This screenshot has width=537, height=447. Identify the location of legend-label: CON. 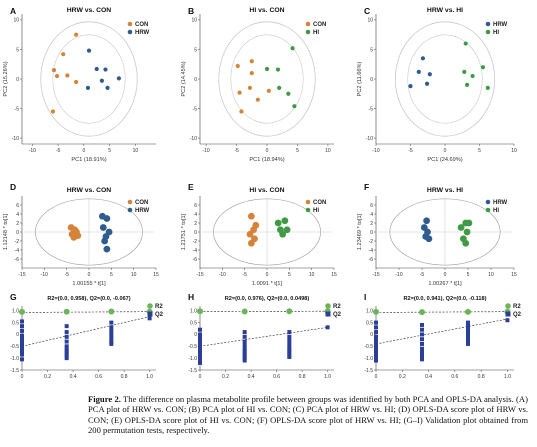
(141, 25).